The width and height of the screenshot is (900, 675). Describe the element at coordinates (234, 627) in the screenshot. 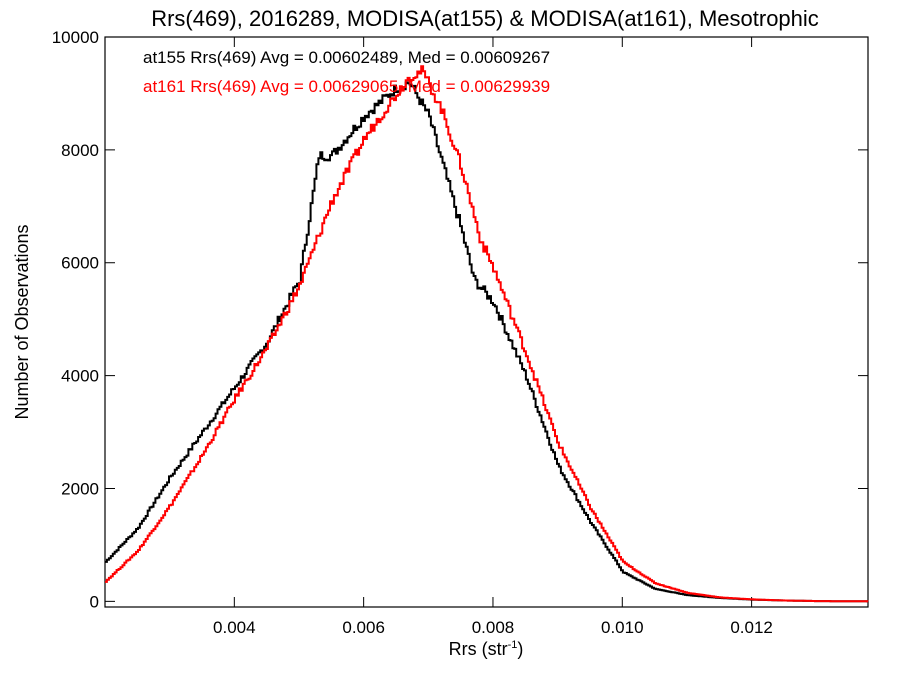

I see `x-tick-label: 0.004` at that location.